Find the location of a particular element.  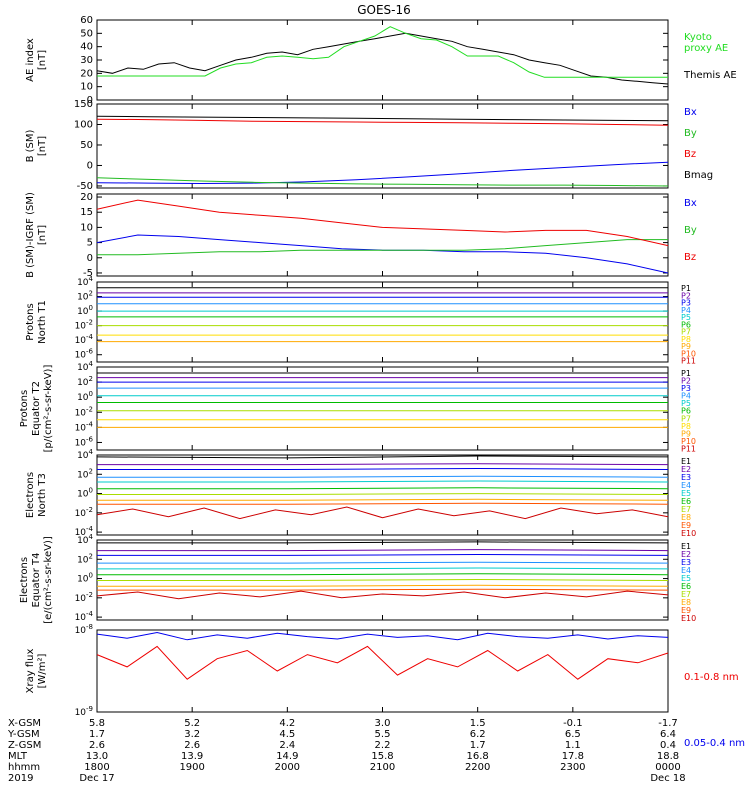

series-line-e2 is located at coordinates (383, 550).